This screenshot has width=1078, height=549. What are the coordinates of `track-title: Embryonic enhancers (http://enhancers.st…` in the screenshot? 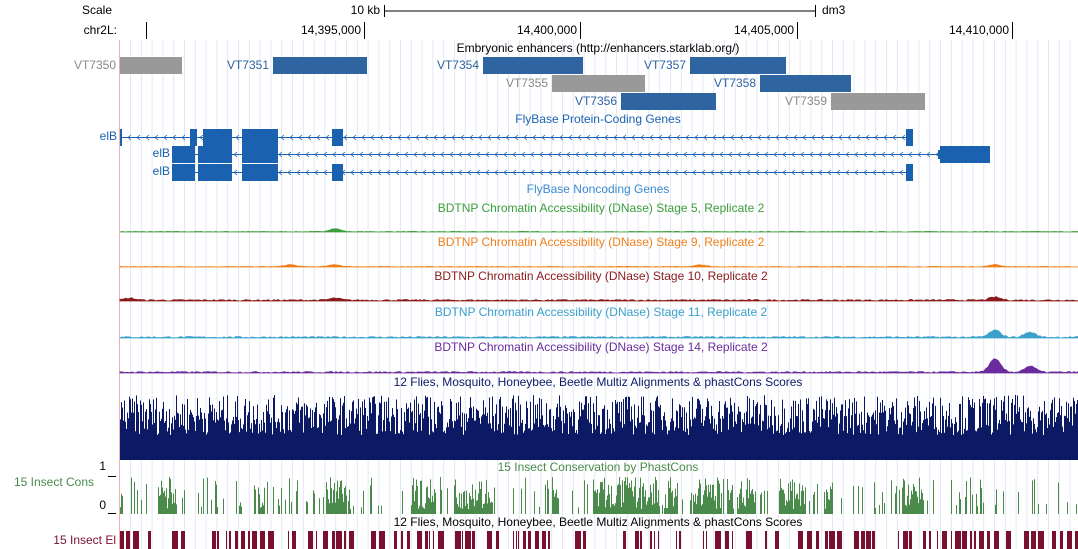 It's located at (598, 48).